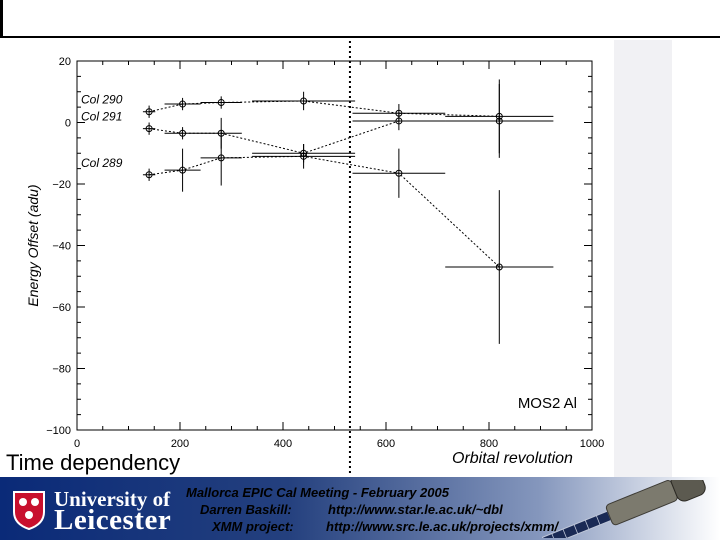 The height and width of the screenshot is (540, 720). Describe the element at coordinates (592, 444) in the screenshot. I see `x-tick-label: 1000` at that location.